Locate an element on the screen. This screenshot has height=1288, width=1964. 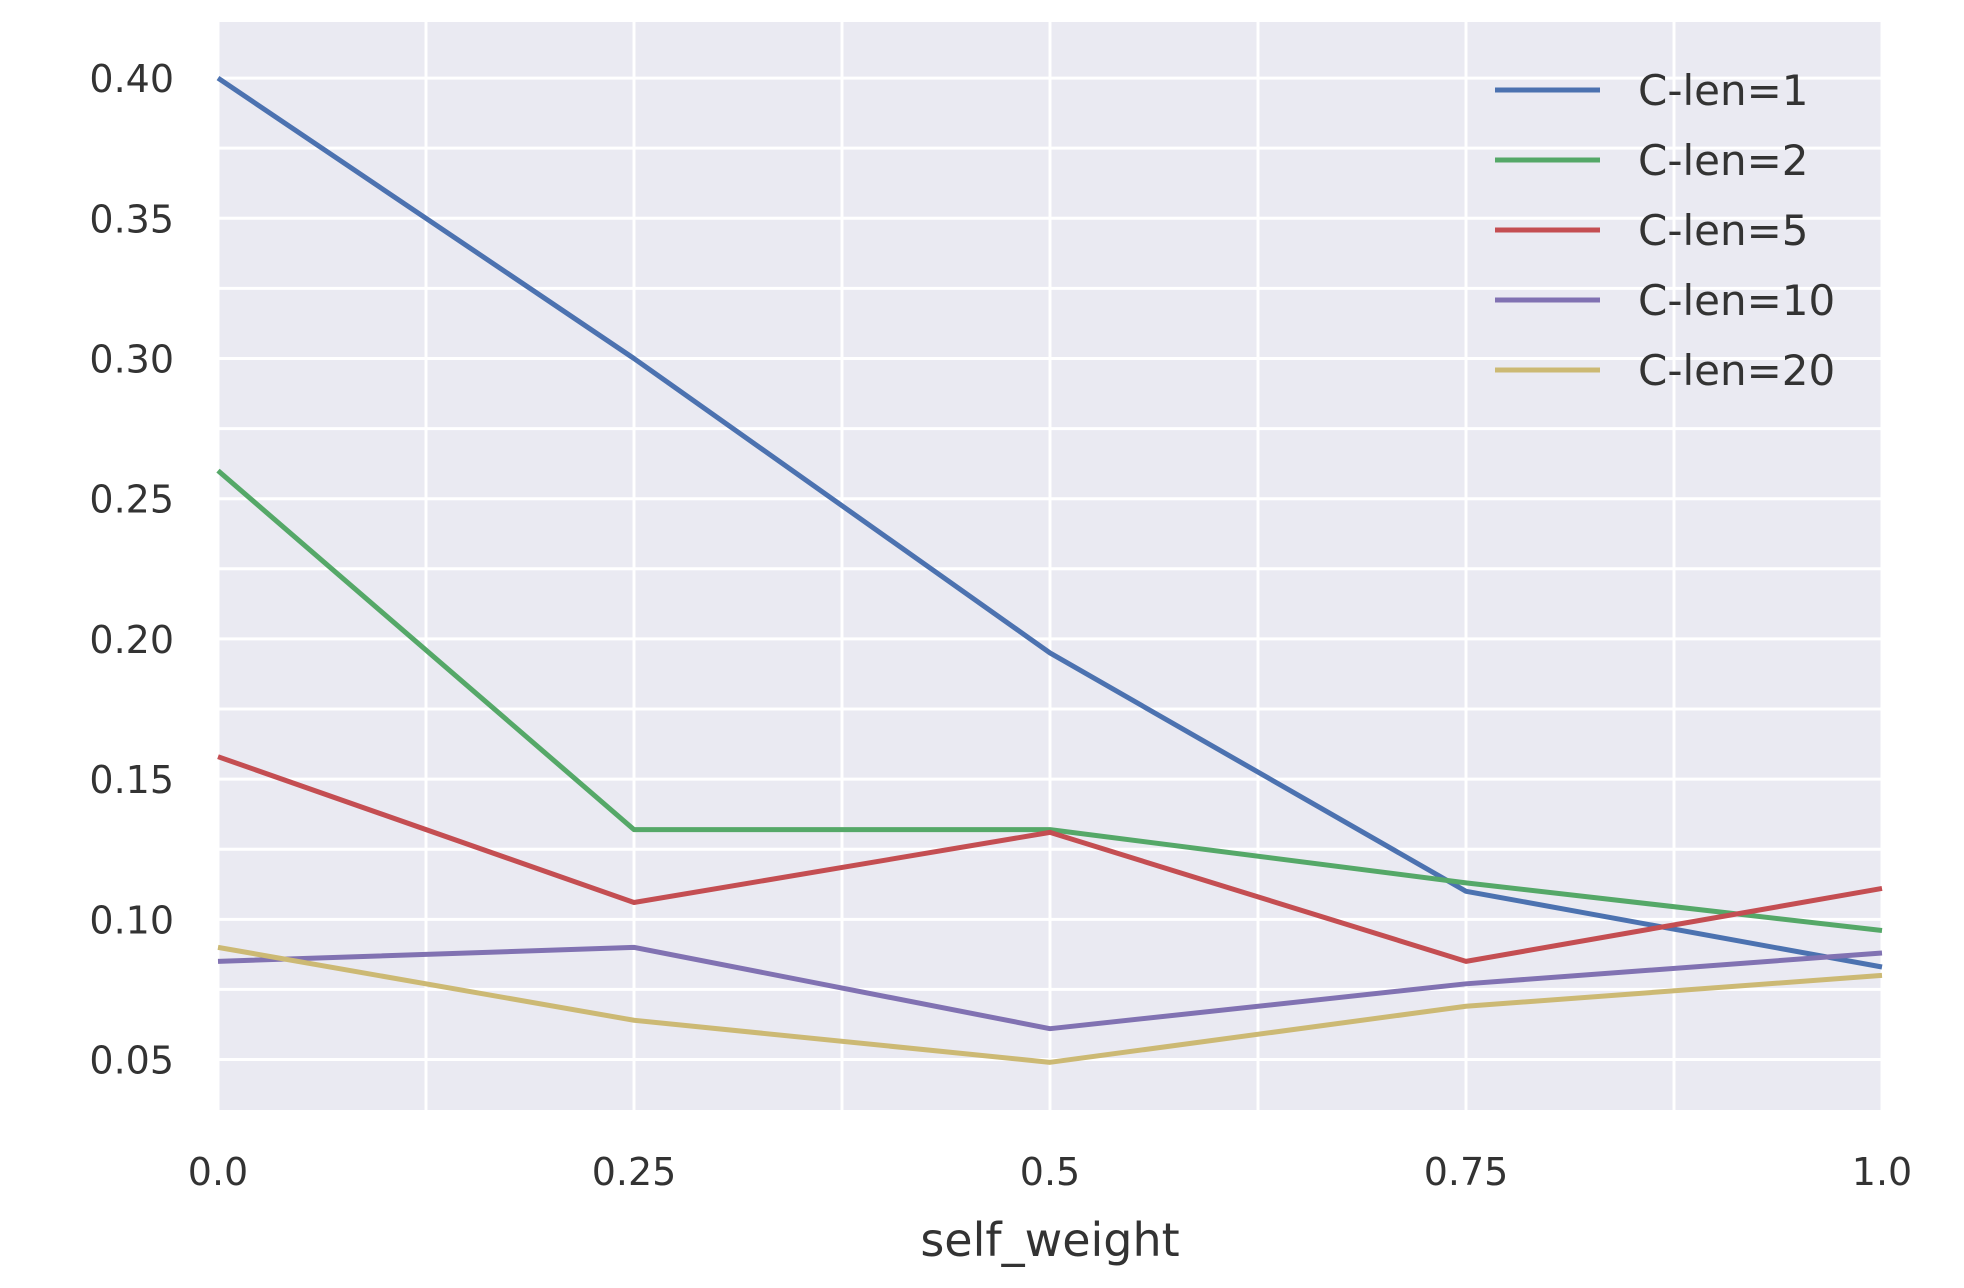
x-tick-label: 0.75 is located at coordinates (1466, 1172).